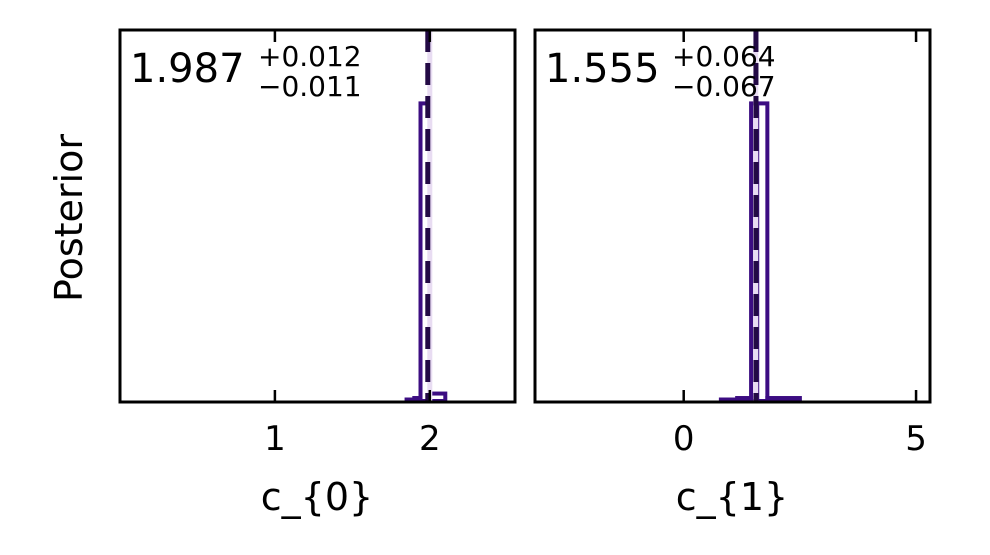 This screenshot has height=555, width=990. What do you see at coordinates (430, 439) in the screenshot?
I see `x-tick-label: 2` at bounding box center [430, 439].